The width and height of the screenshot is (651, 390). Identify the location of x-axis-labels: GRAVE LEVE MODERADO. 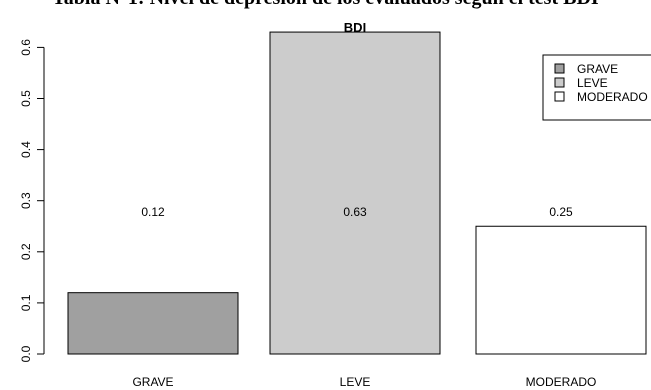
(364, 382).